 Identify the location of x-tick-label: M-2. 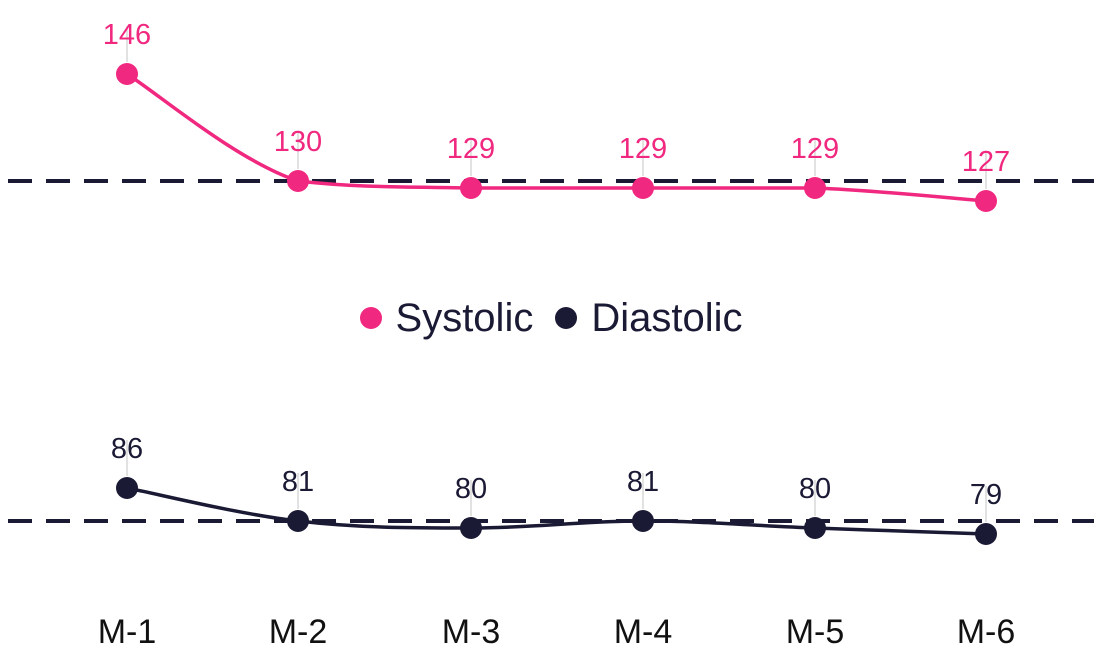
(298, 629).